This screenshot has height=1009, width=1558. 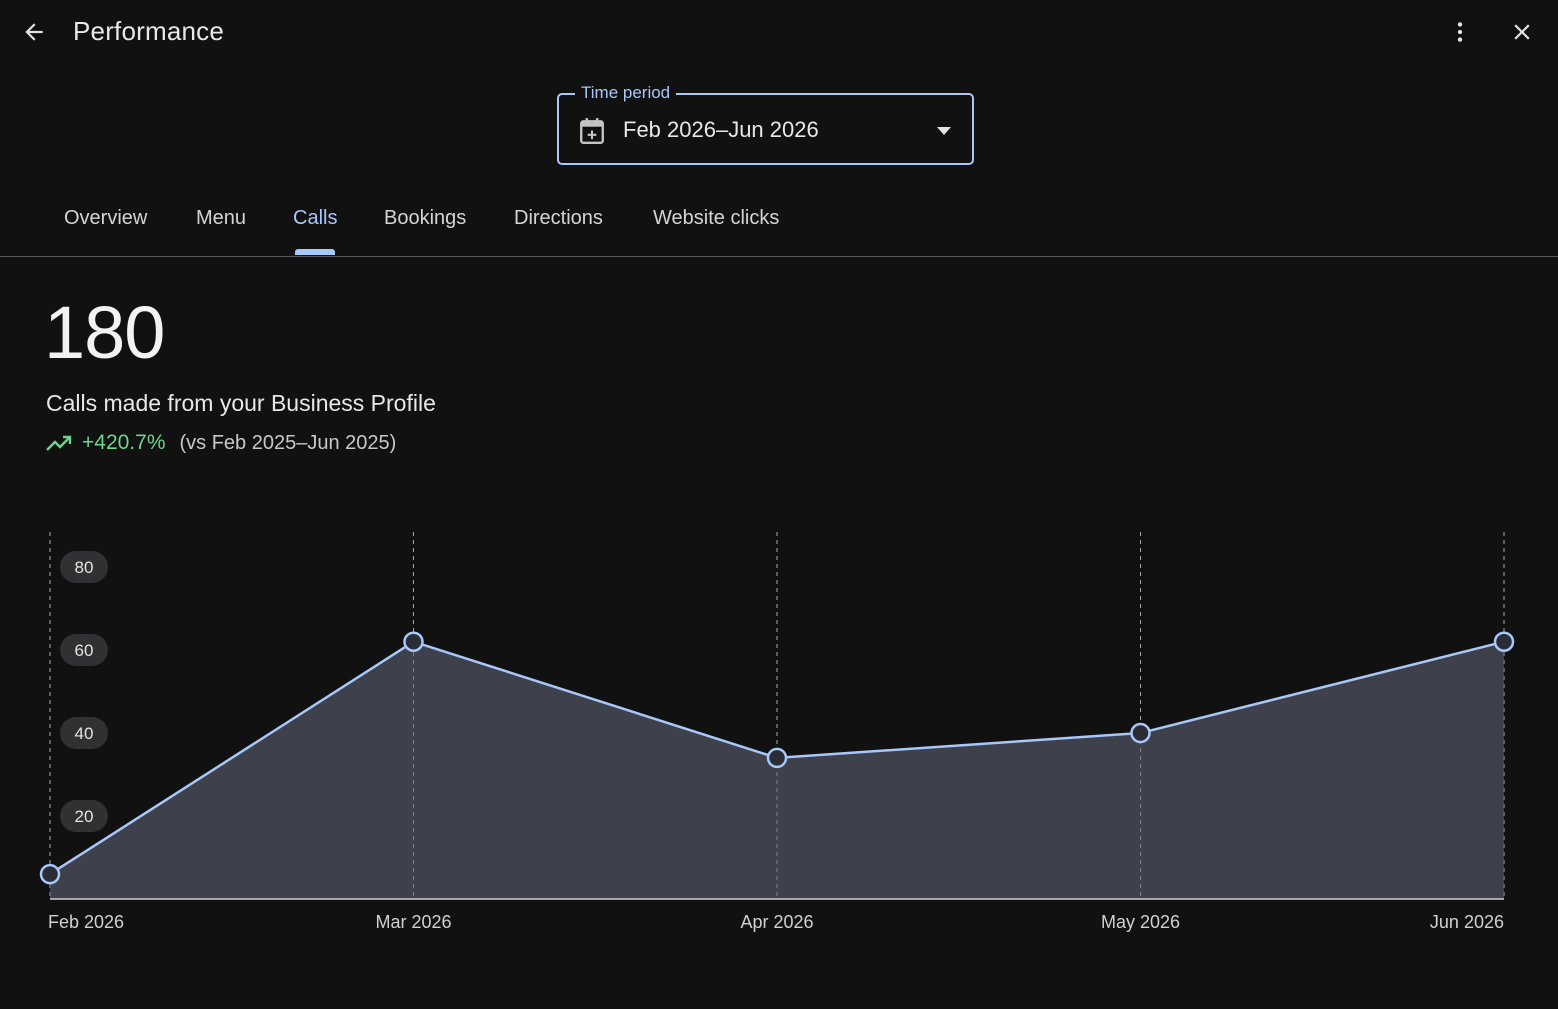 What do you see at coordinates (425, 218) in the screenshot?
I see `tab-bookings: Bookings` at bounding box center [425, 218].